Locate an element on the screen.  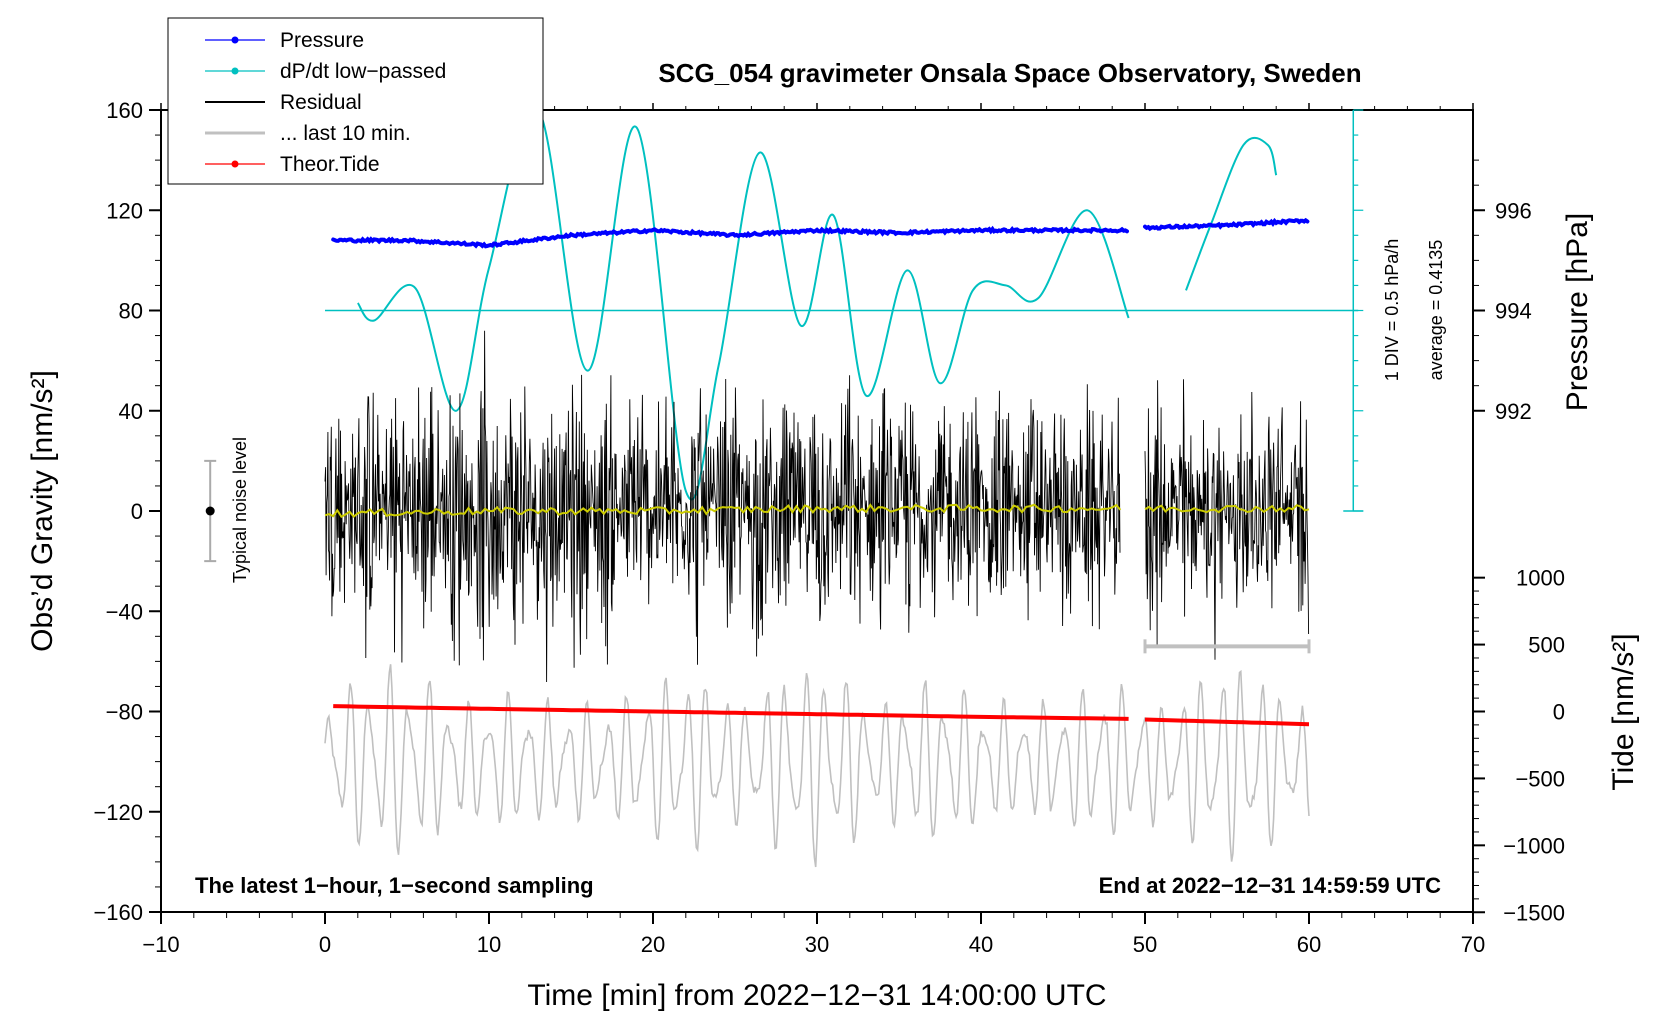
noise-level-dot is located at coordinates (210, 511).